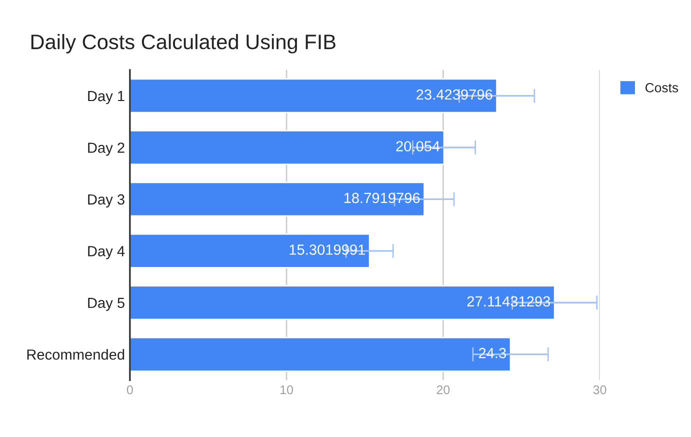 The width and height of the screenshot is (691, 437). Describe the element at coordinates (106, 304) in the screenshot. I see `y-tick-label: Day 5` at that location.